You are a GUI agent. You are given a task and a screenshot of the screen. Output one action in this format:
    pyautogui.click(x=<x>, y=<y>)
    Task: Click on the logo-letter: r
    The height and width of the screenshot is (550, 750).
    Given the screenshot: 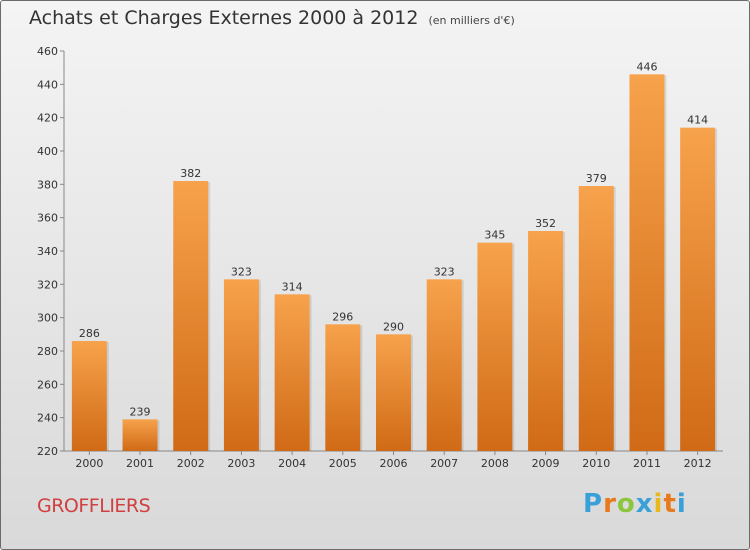 What is the action you would take?
    pyautogui.click(x=610, y=504)
    